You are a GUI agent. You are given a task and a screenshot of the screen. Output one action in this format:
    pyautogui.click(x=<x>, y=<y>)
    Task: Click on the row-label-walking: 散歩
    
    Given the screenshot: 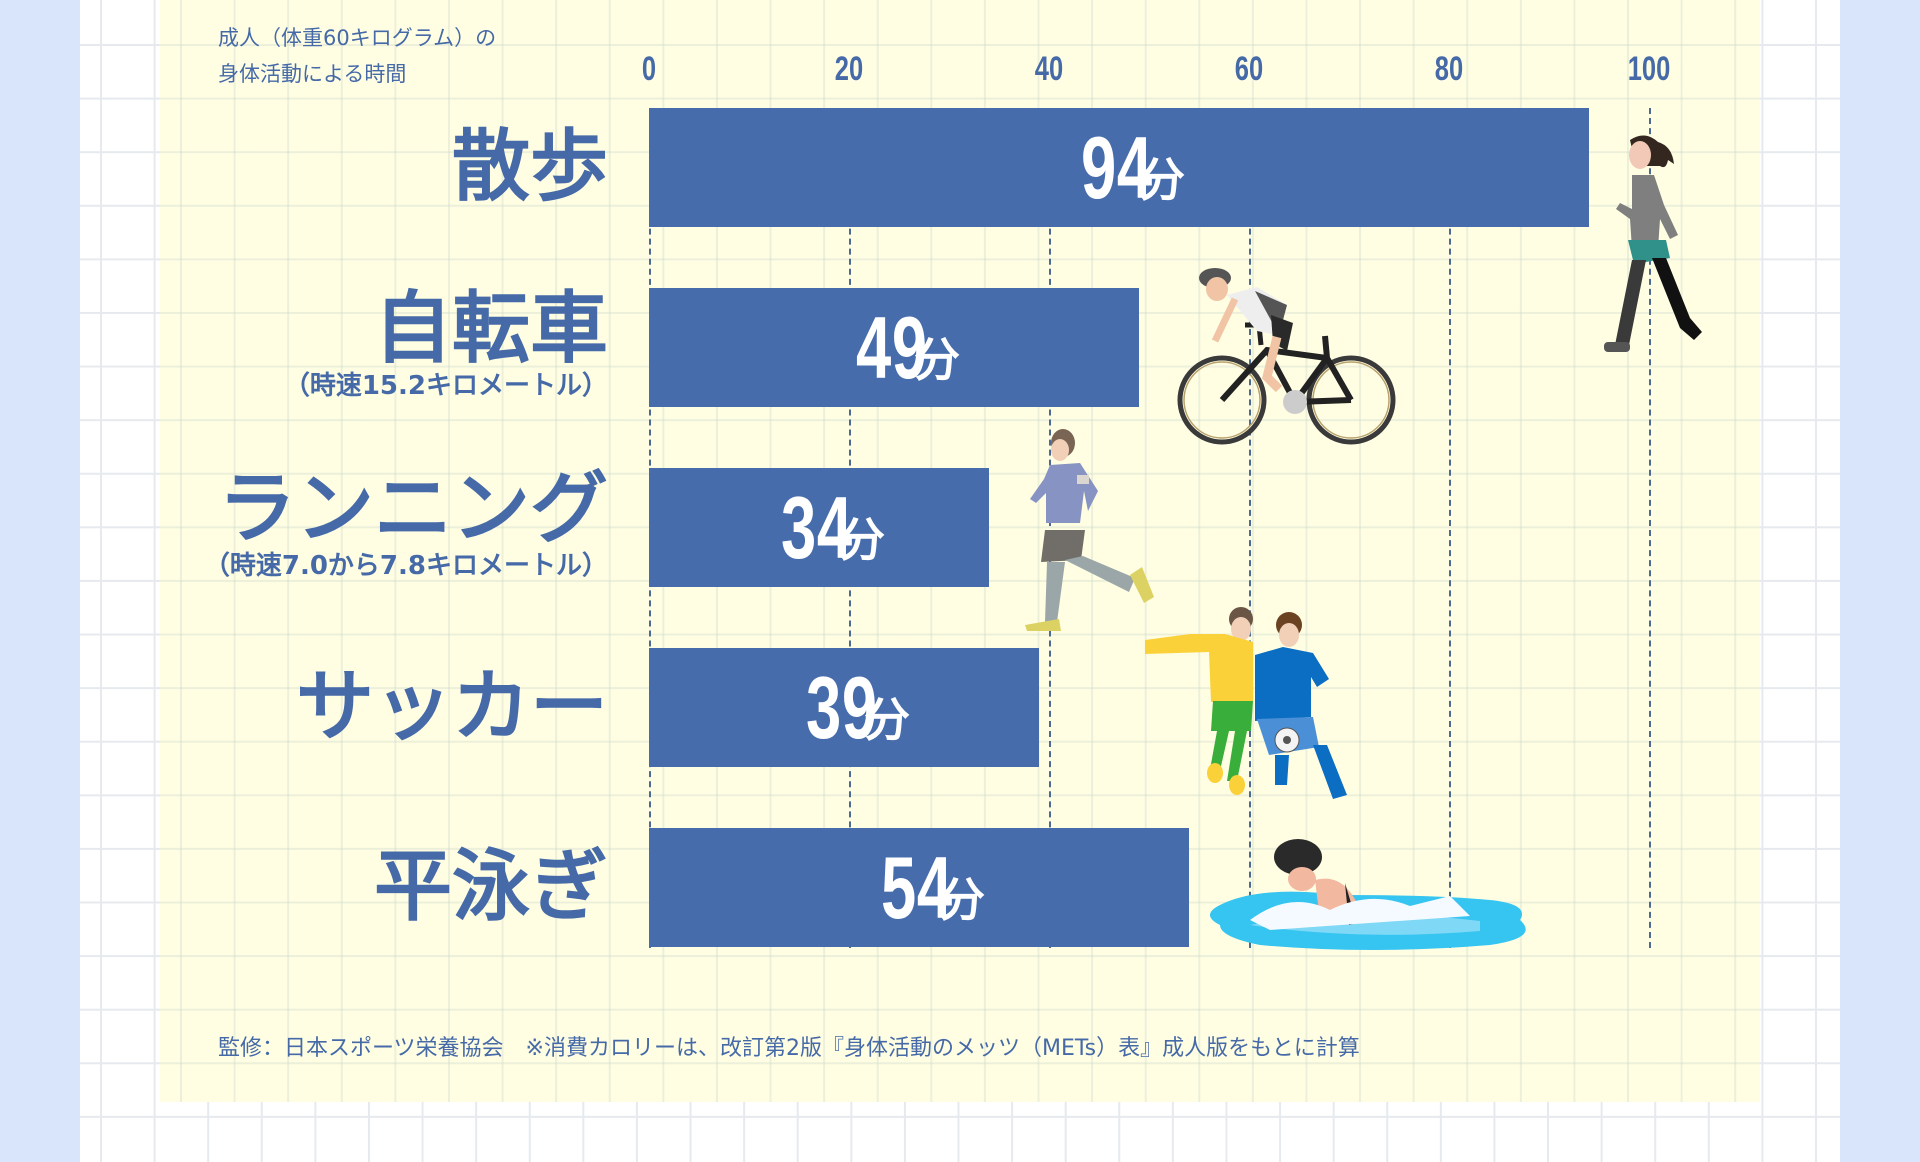 What is the action you would take?
    pyautogui.click(x=530, y=167)
    